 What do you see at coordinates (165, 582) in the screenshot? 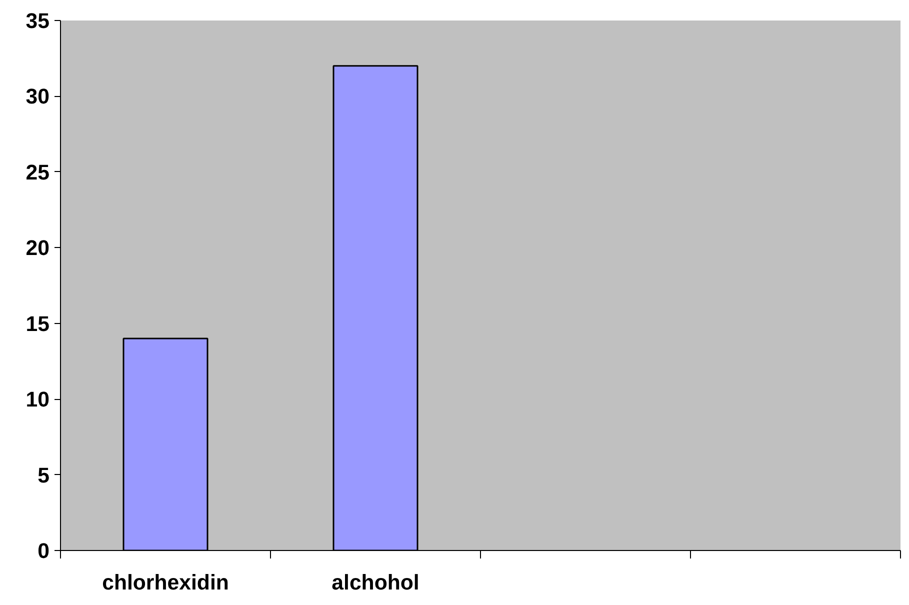
I see `x-tick-label: chlorhexidin` at bounding box center [165, 582].